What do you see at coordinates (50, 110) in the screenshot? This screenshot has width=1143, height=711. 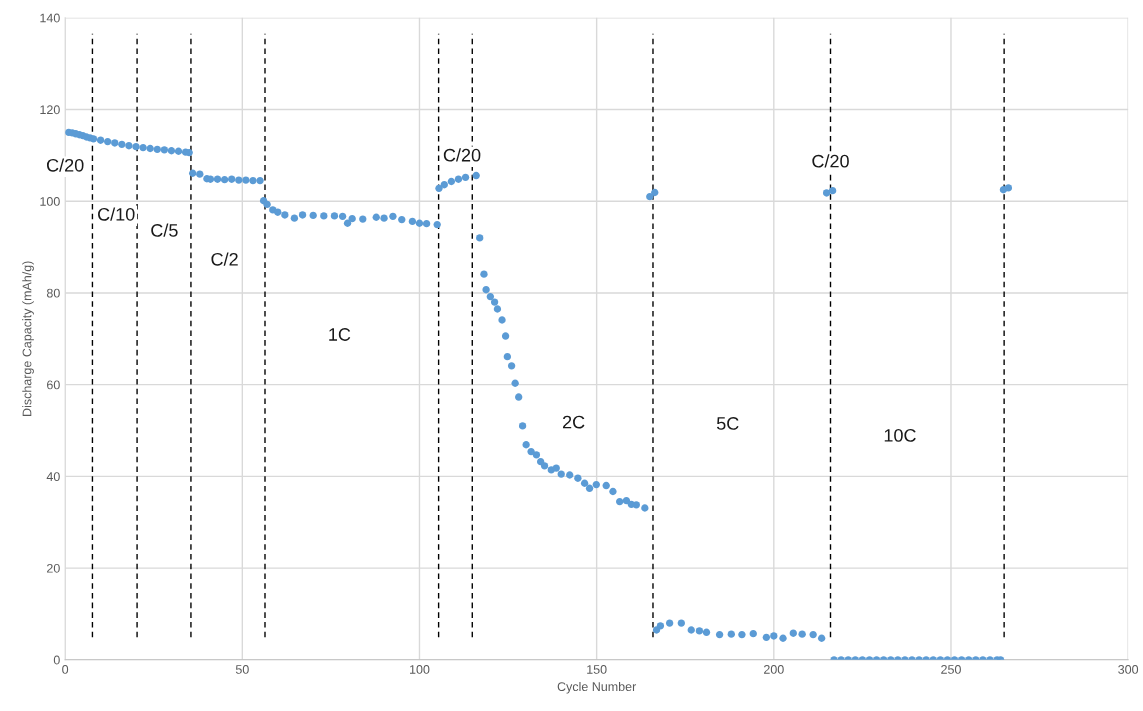 I see `y-tick-label: 120` at bounding box center [50, 110].